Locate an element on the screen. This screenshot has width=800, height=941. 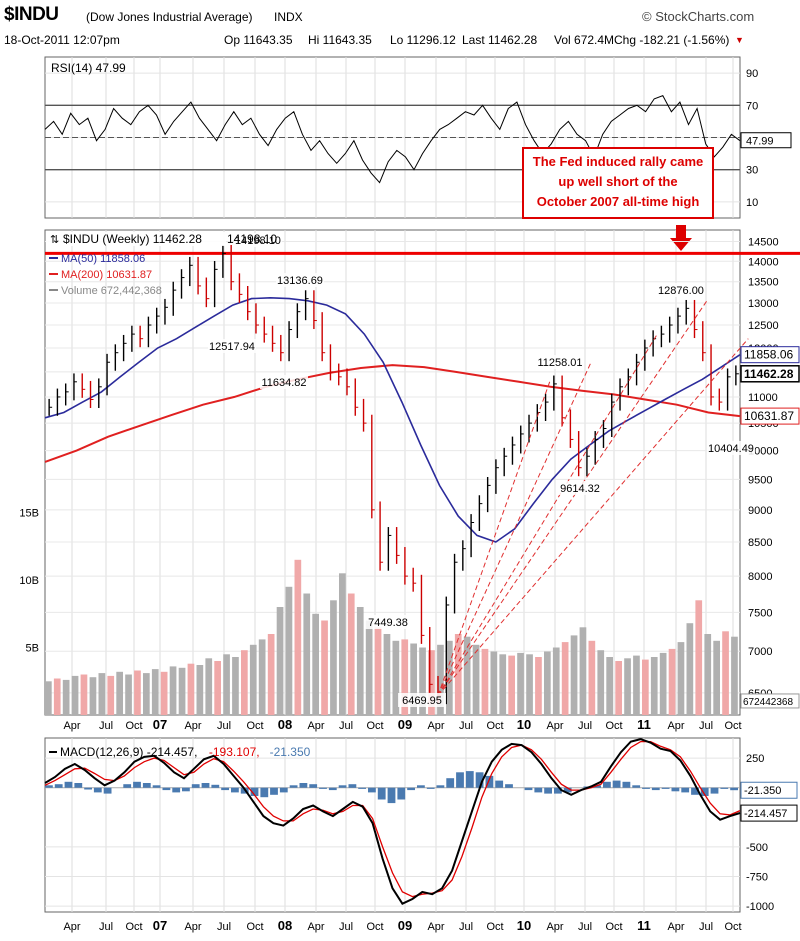
rsi-tick-label: 10 is located at coordinates (752, 203).